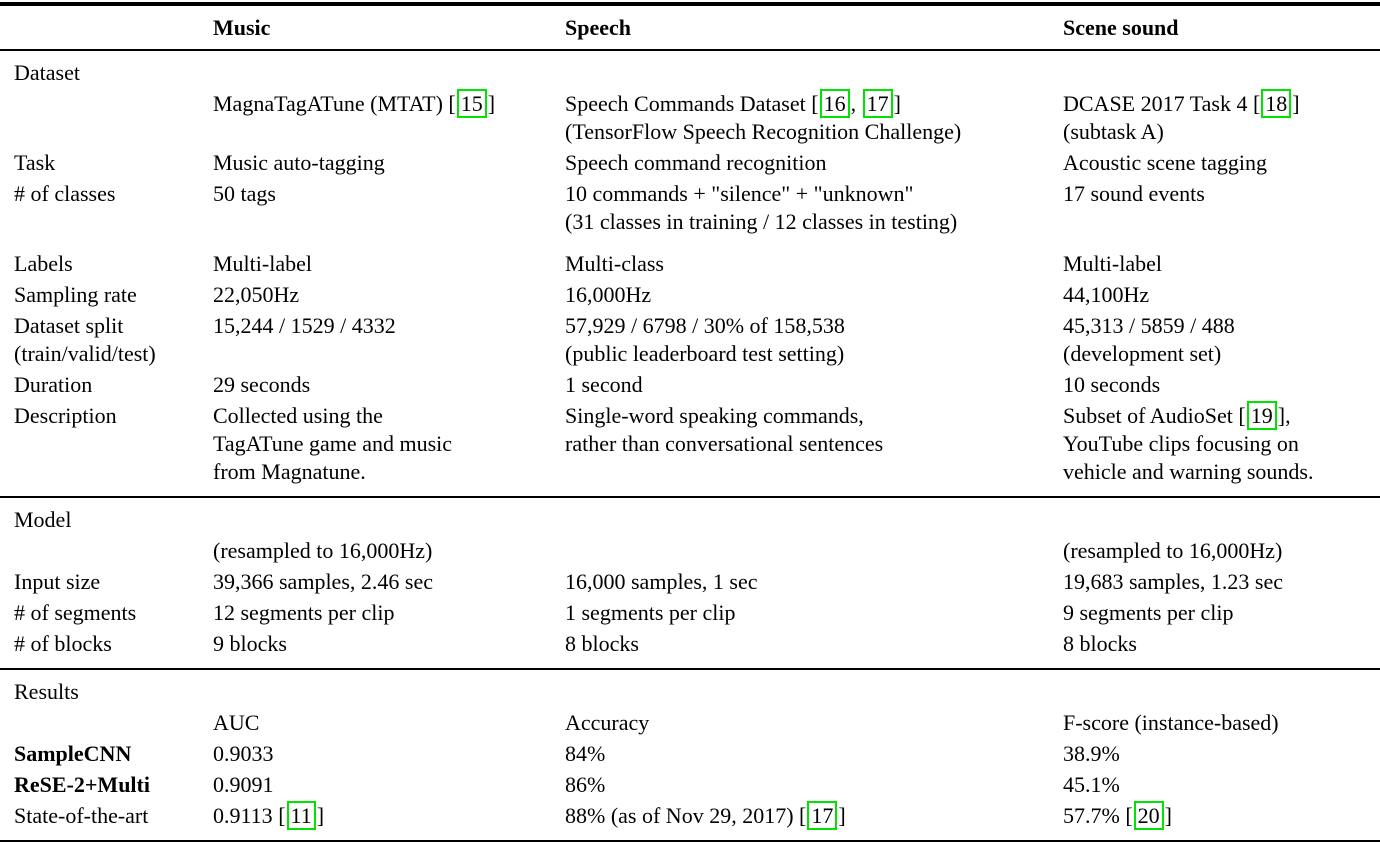 This screenshot has height=842, width=1380. What do you see at coordinates (604, 384) in the screenshot?
I see `text-line: 1 second` at bounding box center [604, 384].